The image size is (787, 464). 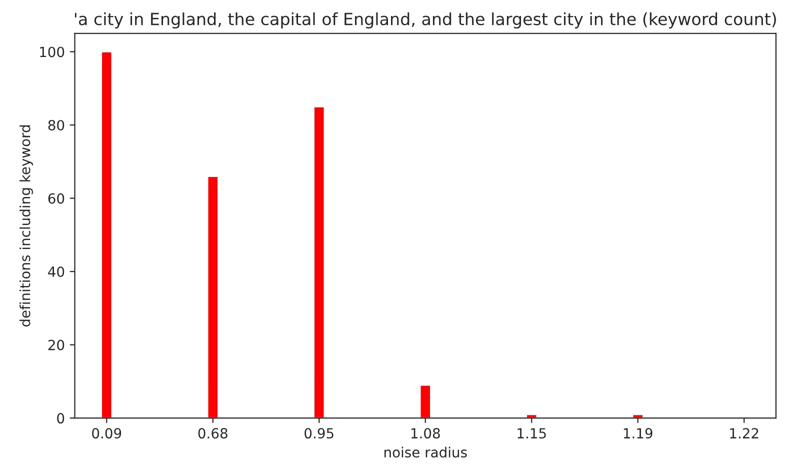 What do you see at coordinates (52, 52) in the screenshot?
I see `y-tick-label: 100` at bounding box center [52, 52].